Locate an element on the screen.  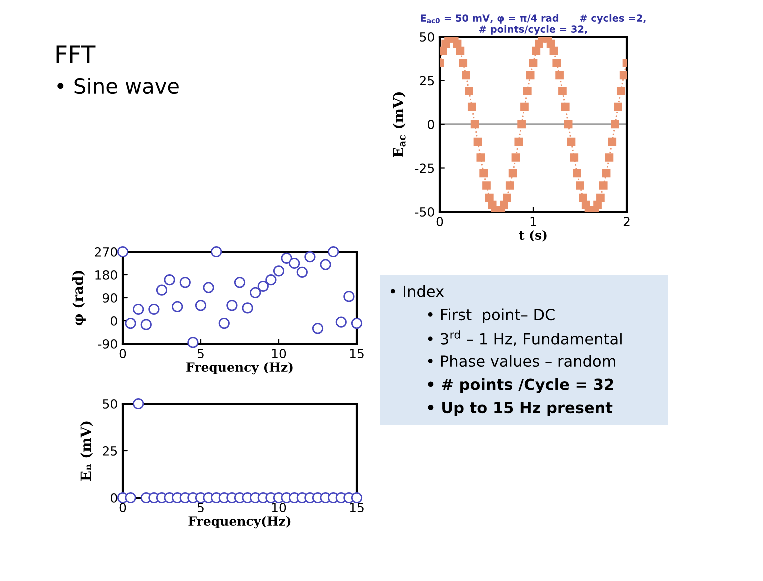
y-tick-label: 180 is located at coordinates (107, 275).